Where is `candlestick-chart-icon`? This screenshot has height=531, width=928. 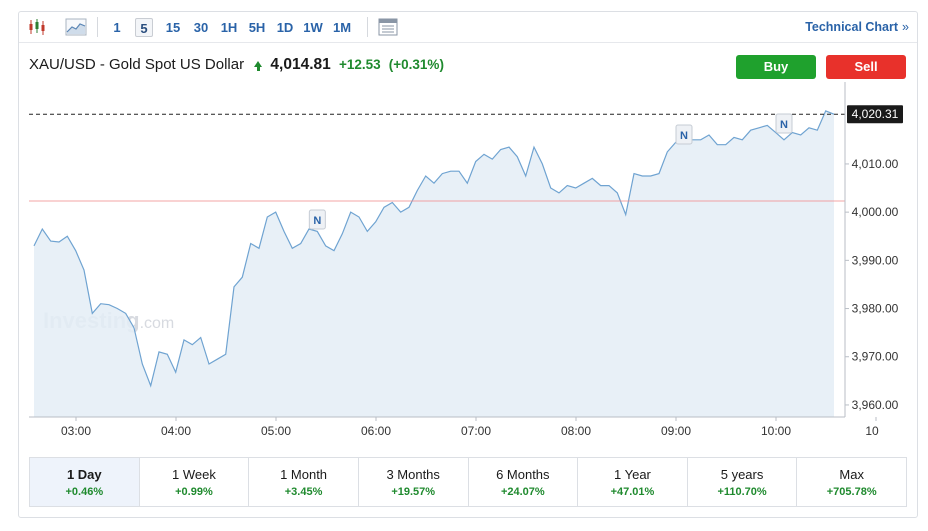
candlestick-chart-icon is located at coordinates (38, 27).